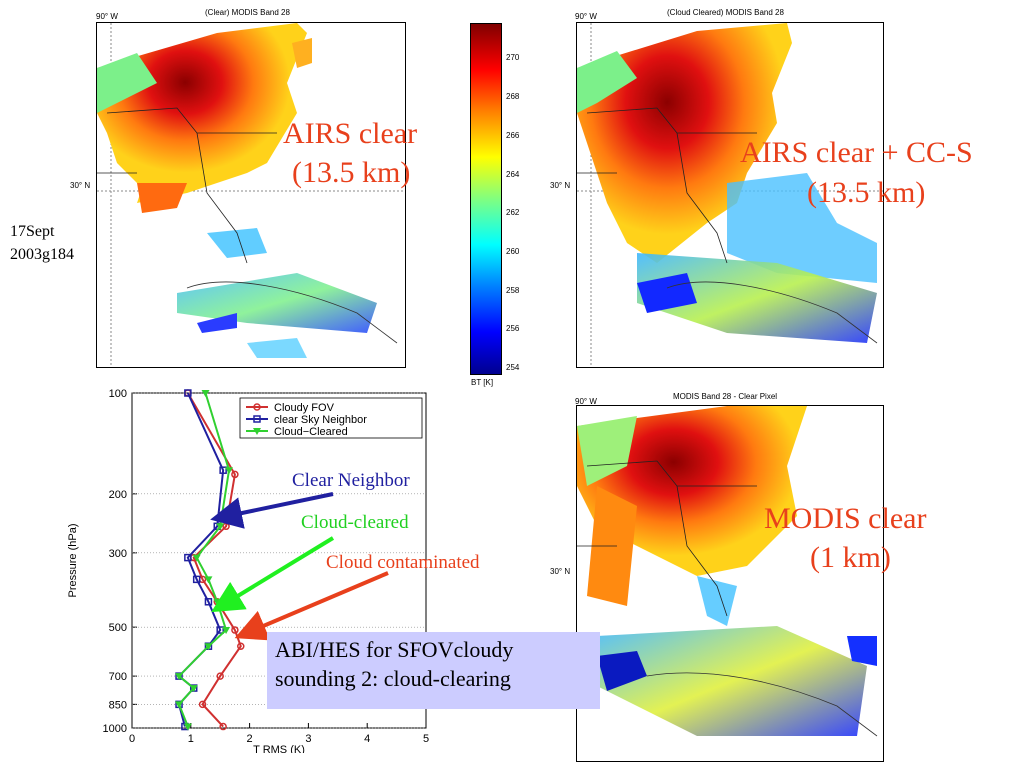  Describe the element at coordinates (513, 328) in the screenshot. I see `colorbar-tick: 256` at that location.